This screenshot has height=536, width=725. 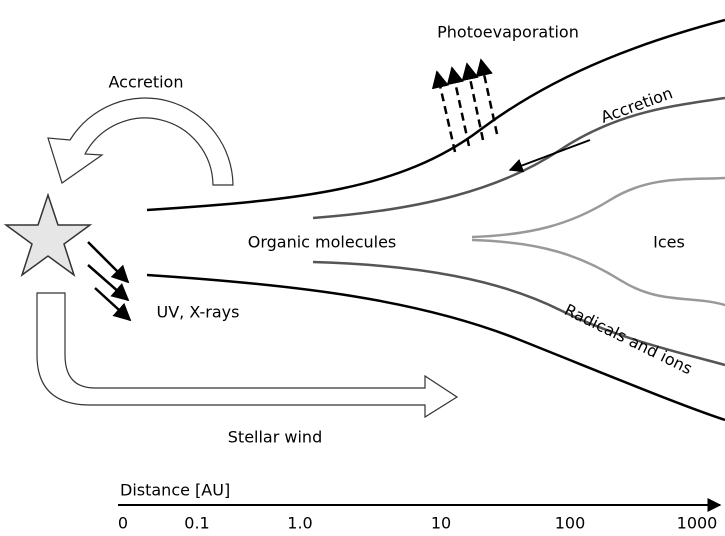 What do you see at coordinates (549, 156) in the screenshot?
I see `accretion-flow-arrow` at bounding box center [549, 156].